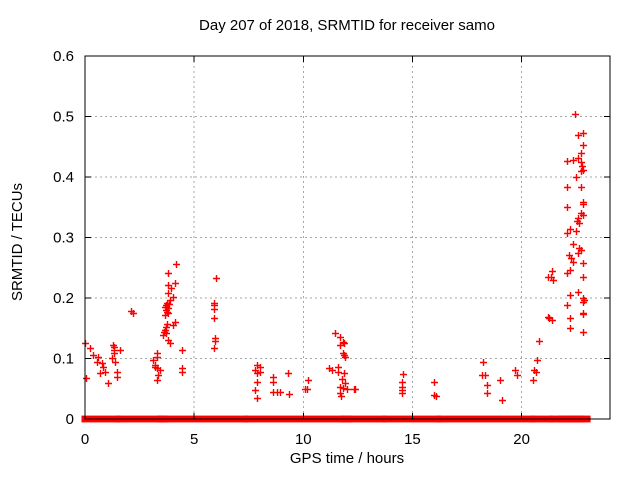 The height and width of the screenshot is (480, 640). I want to click on y-tick-label: 0.6, so click(63, 56).